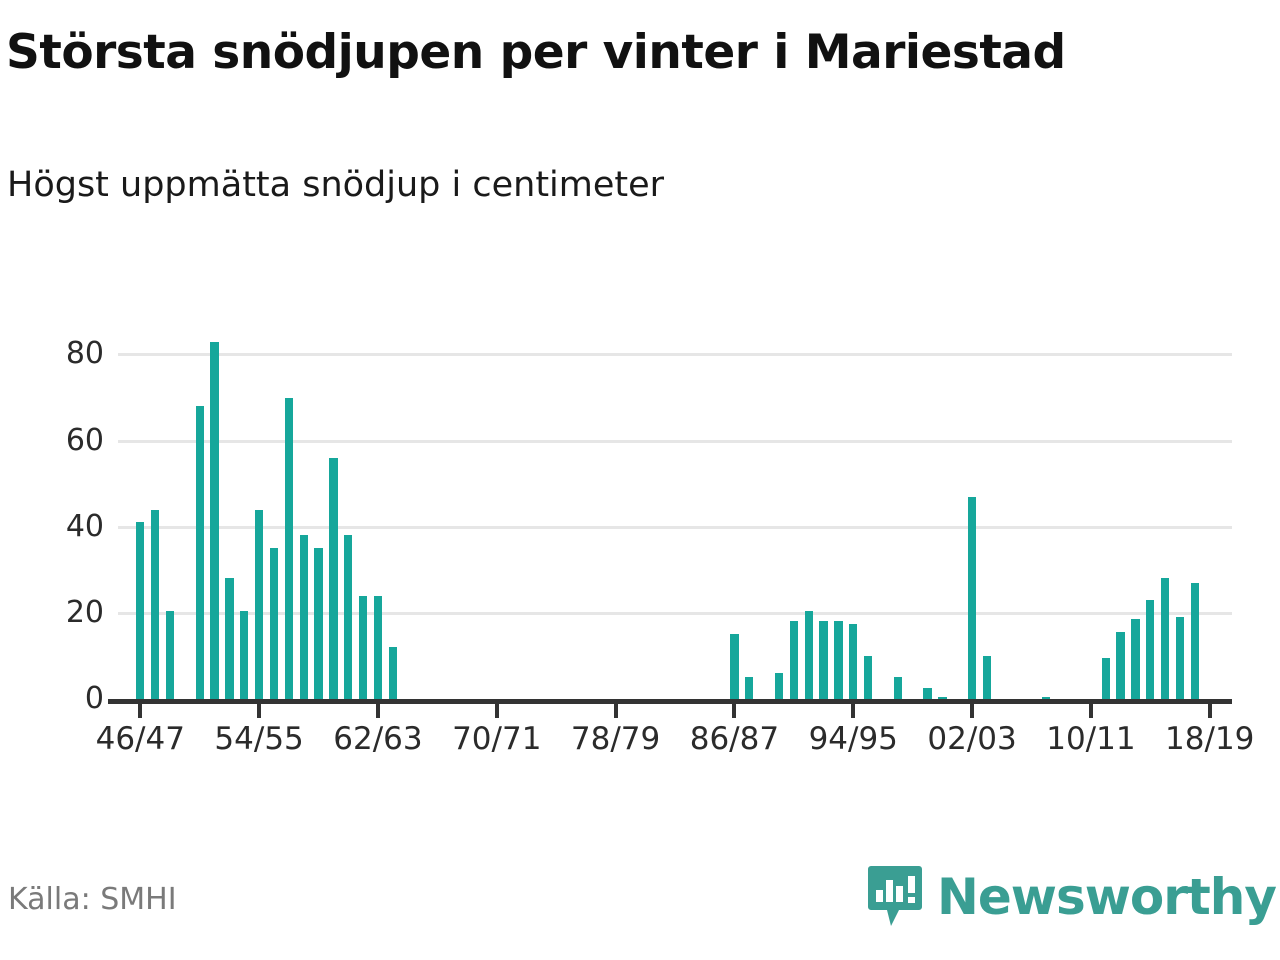 The height and width of the screenshot is (960, 1280). What do you see at coordinates (84, 440) in the screenshot?
I see `y-axis-label-60: 60` at bounding box center [84, 440].